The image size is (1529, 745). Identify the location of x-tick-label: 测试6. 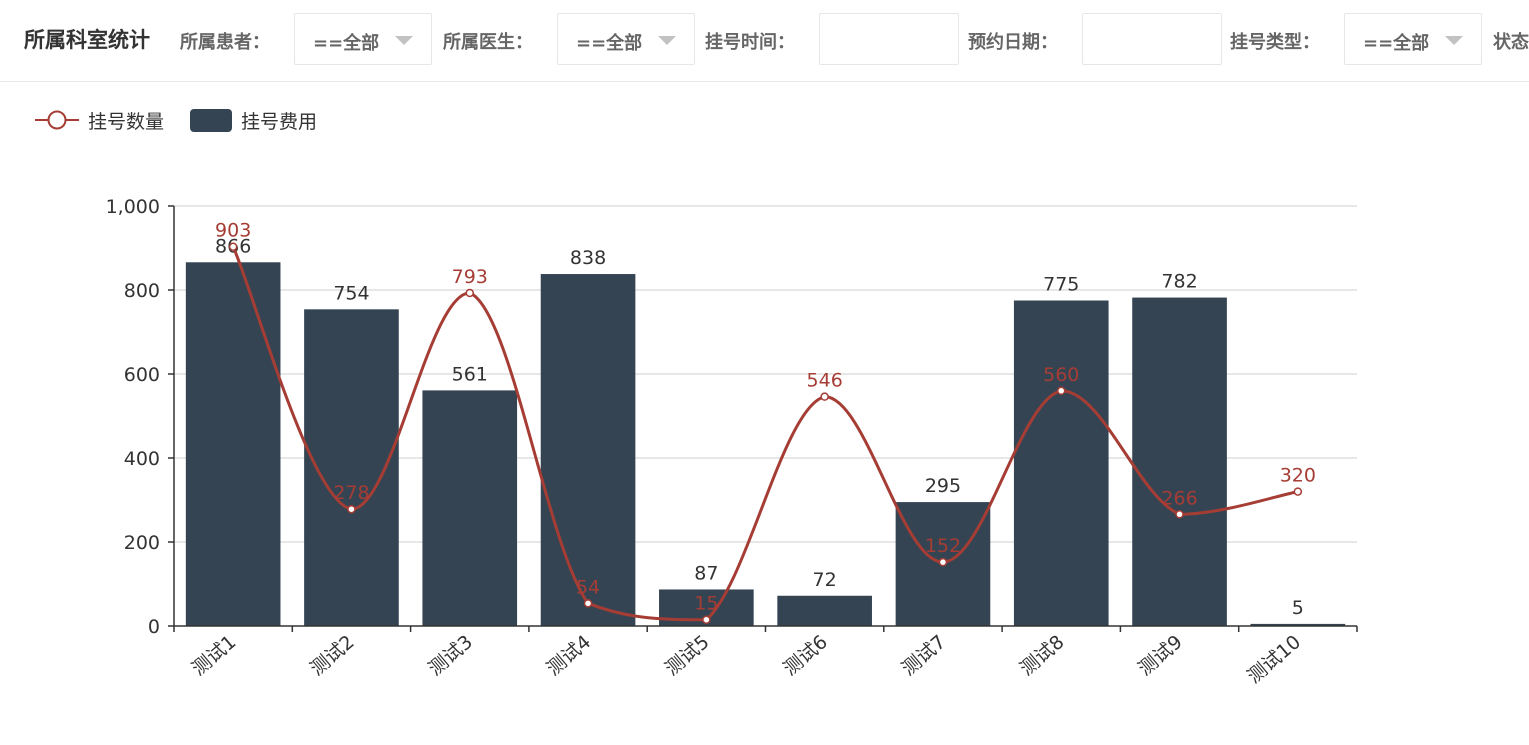
(805, 655).